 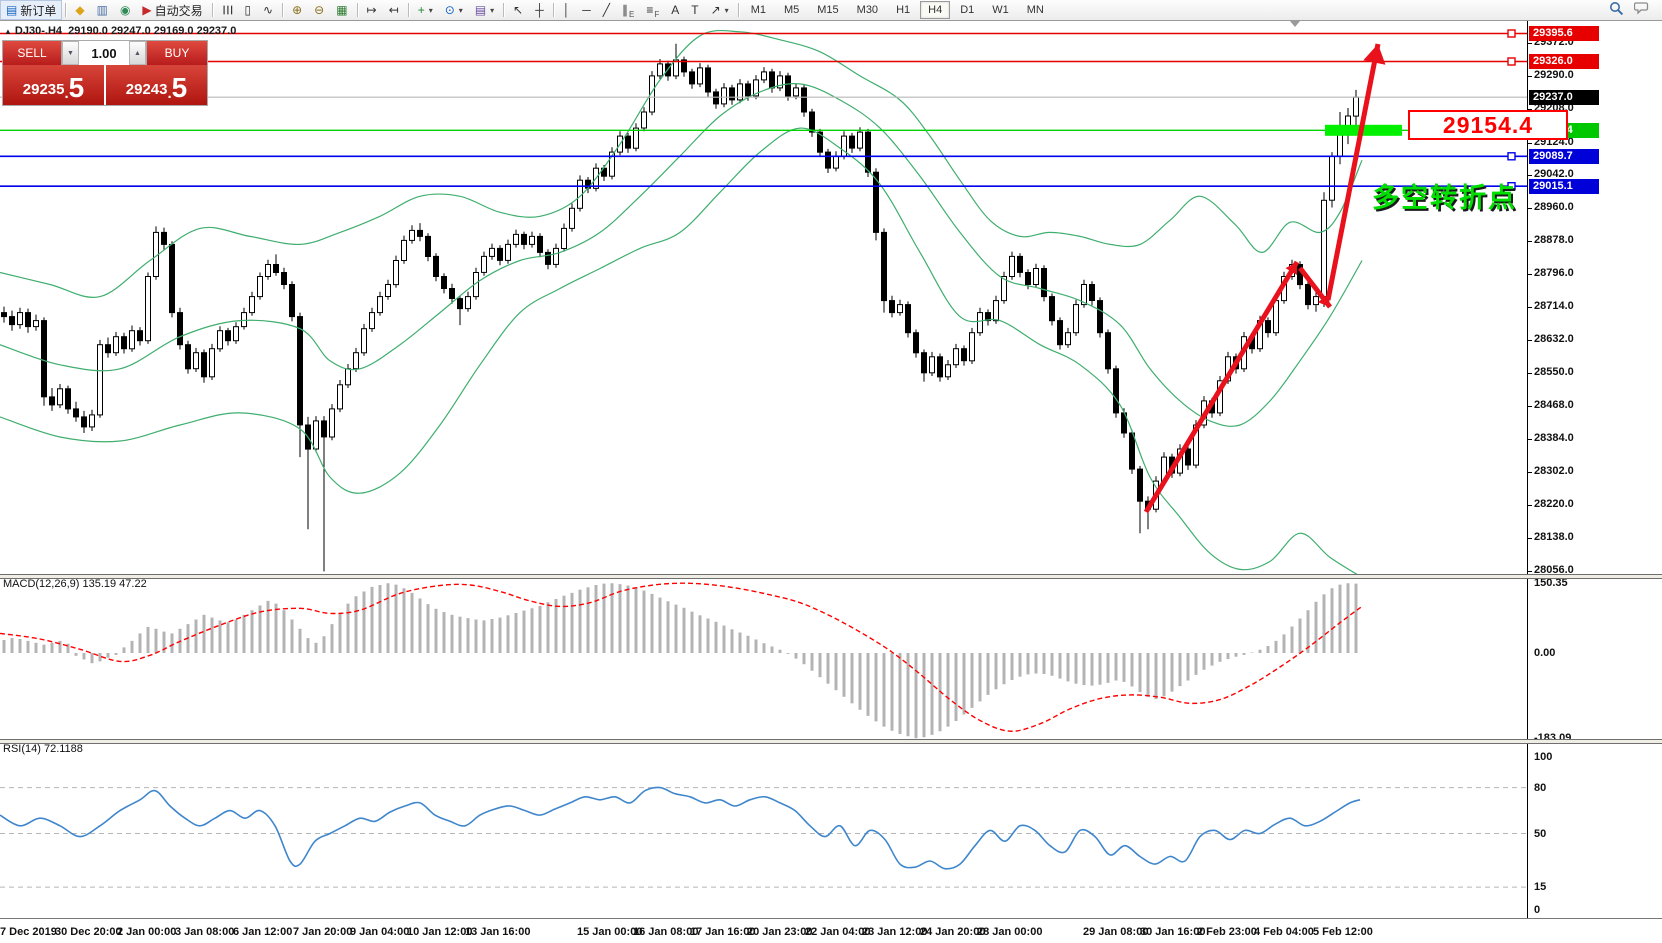 I want to click on volume-increase-button: ▲, so click(x=137, y=53).